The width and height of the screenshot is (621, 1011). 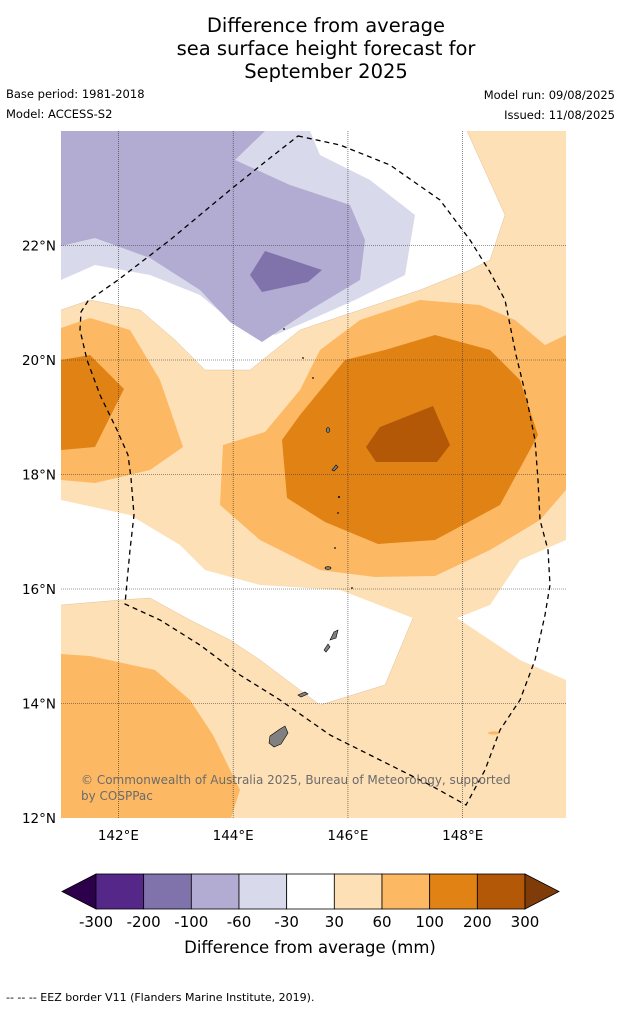 What do you see at coordinates (494, 733) in the screenshot?
I see `anomaly-patch-small` at bounding box center [494, 733].